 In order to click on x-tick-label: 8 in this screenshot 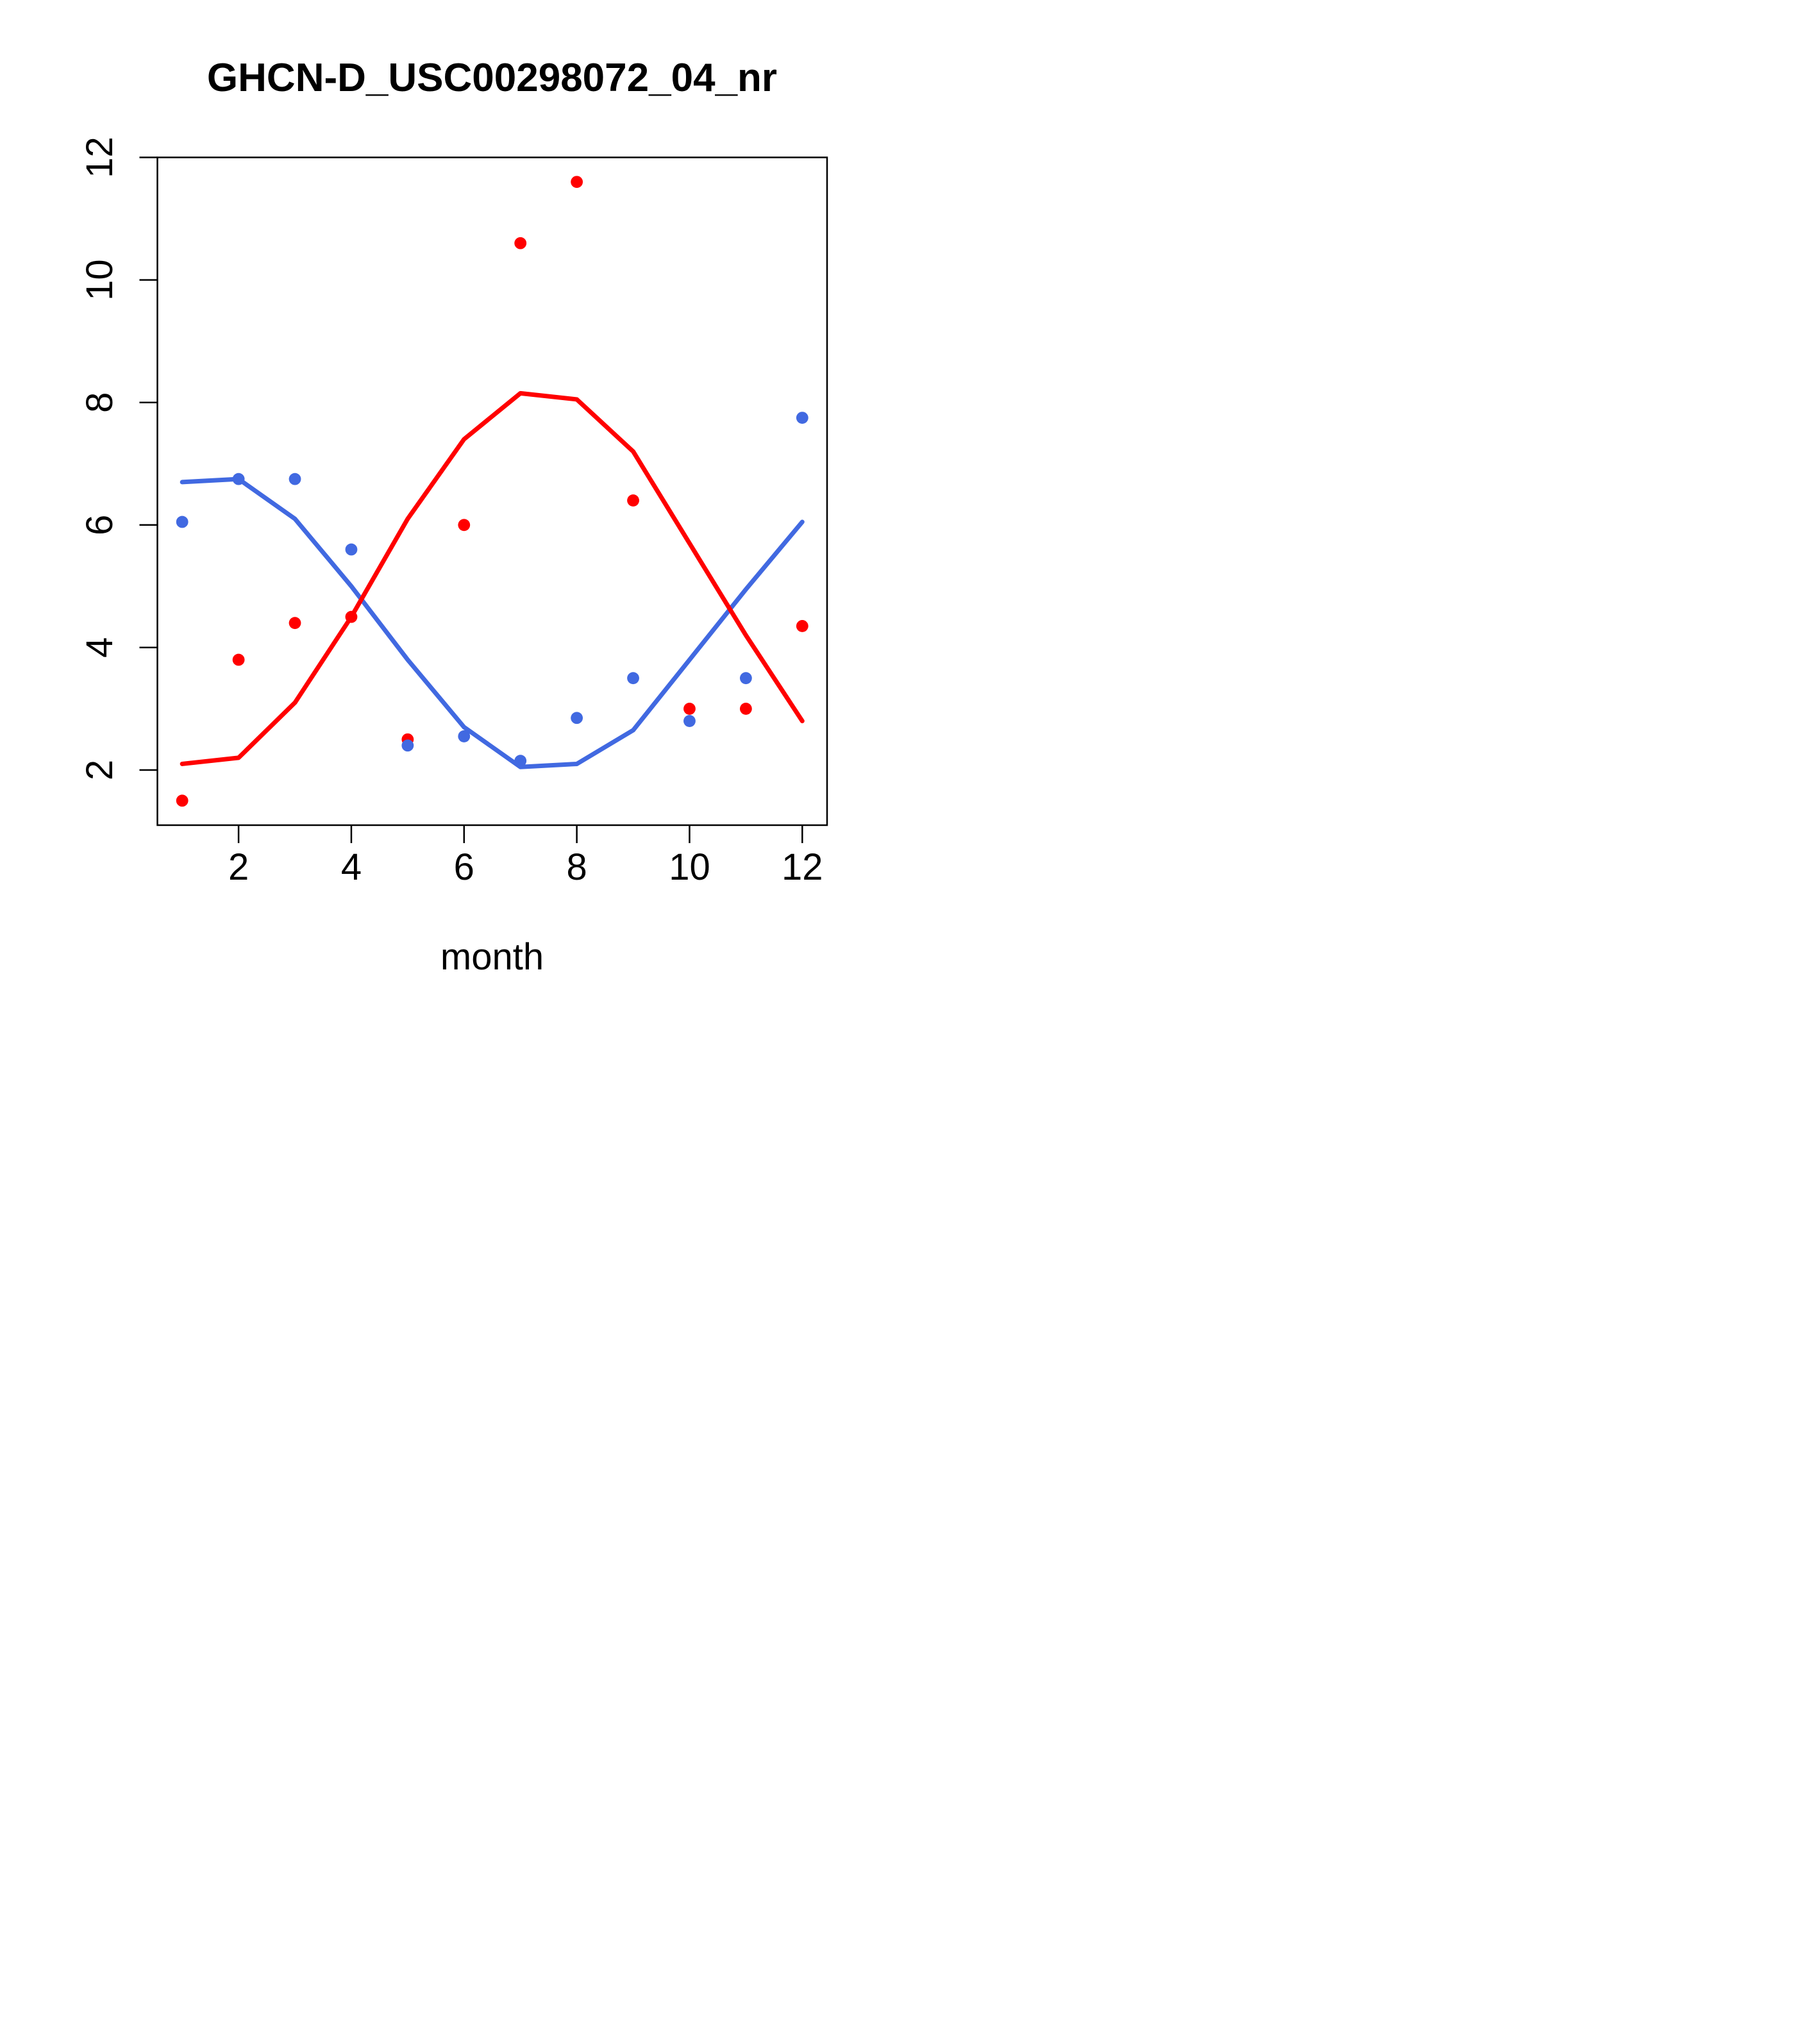, I will do `click(576, 867)`.